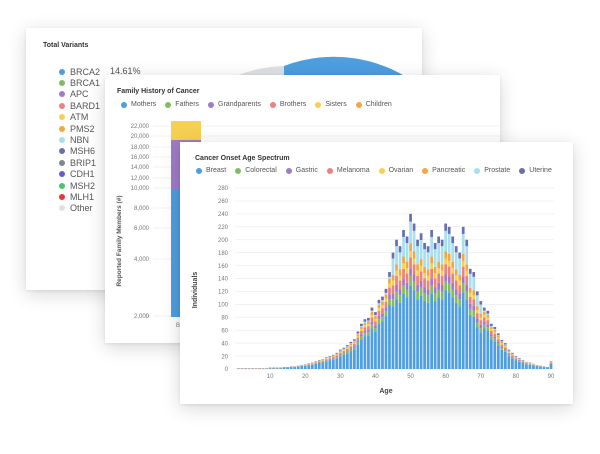 Image resolution: width=600 pixels, height=454 pixels. I want to click on family-y-tick-label: 6,000, so click(142, 229).